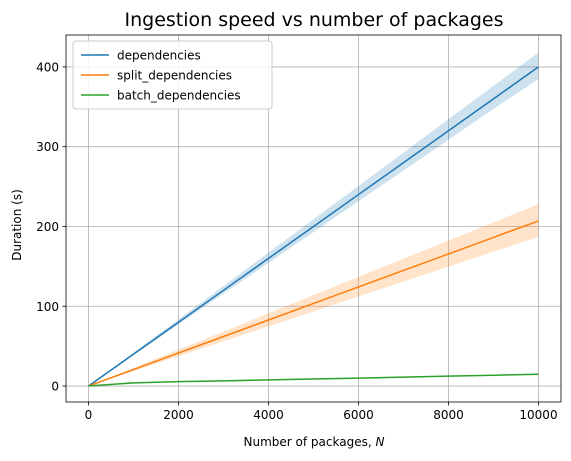  Describe the element at coordinates (178, 415) in the screenshot. I see `x-tick-label: 2000` at that location.